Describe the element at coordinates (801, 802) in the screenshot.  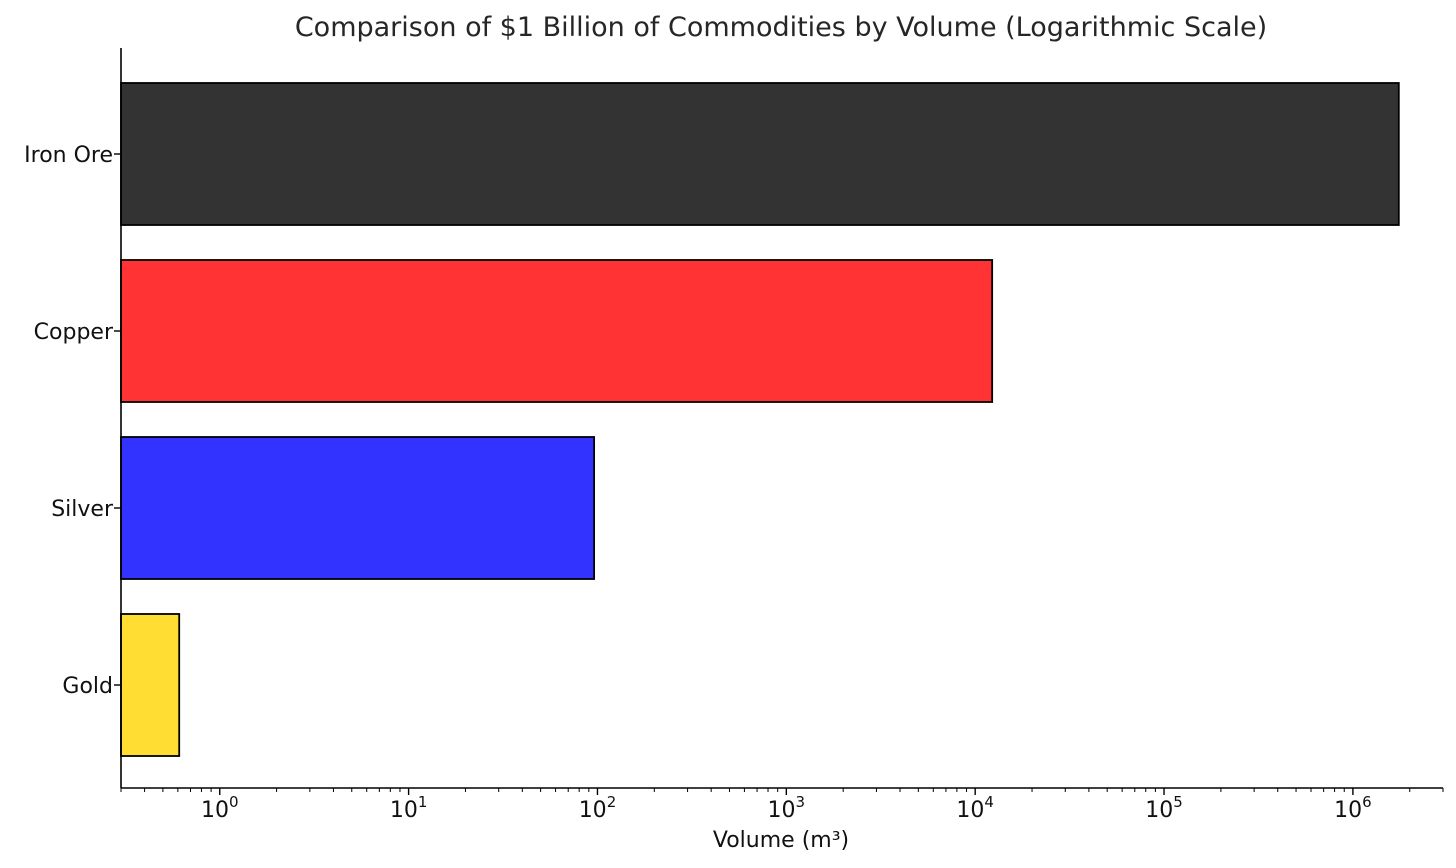
I see `x-tick-exponent: 3` at that location.